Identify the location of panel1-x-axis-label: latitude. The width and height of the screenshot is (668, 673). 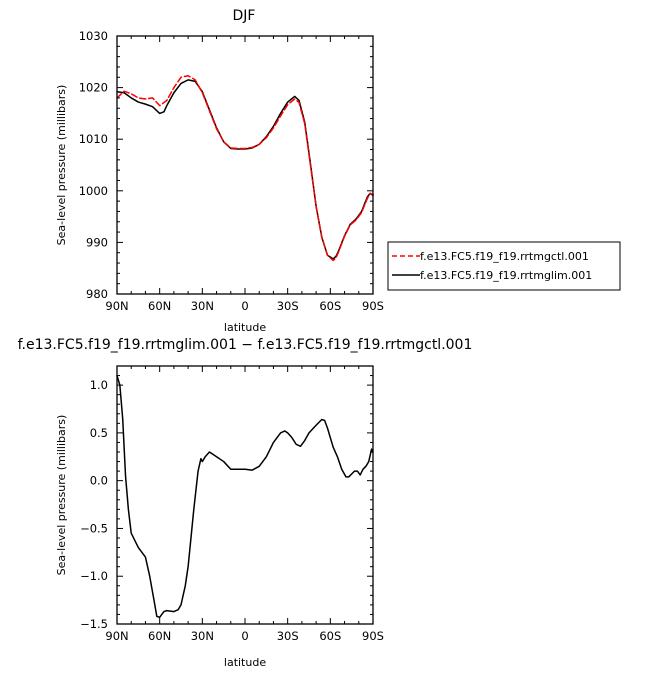
(245, 327).